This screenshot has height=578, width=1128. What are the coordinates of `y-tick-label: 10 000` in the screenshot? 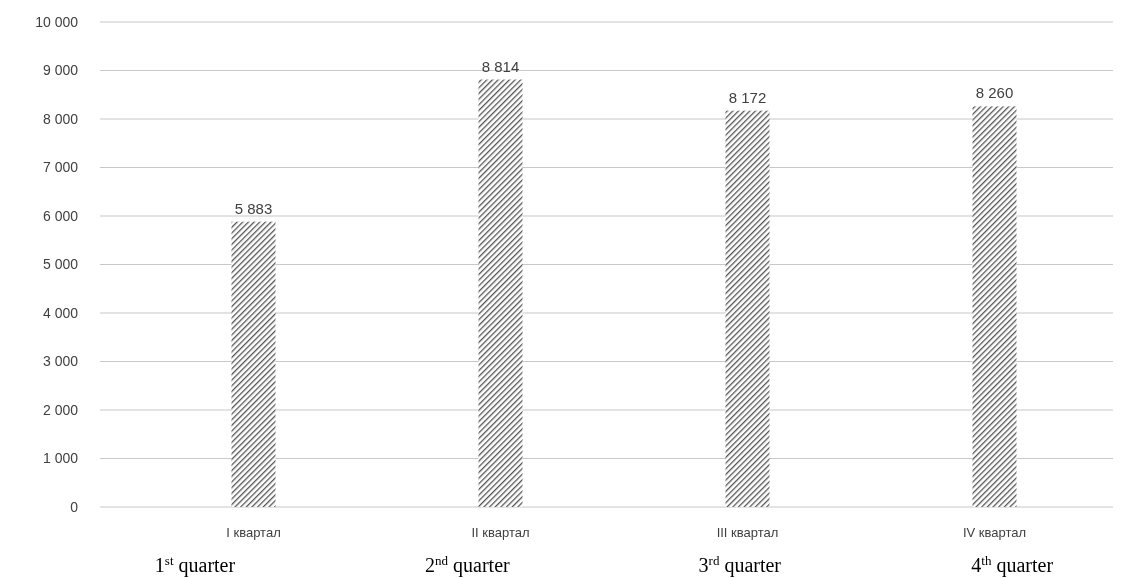 It's located at (57, 21).